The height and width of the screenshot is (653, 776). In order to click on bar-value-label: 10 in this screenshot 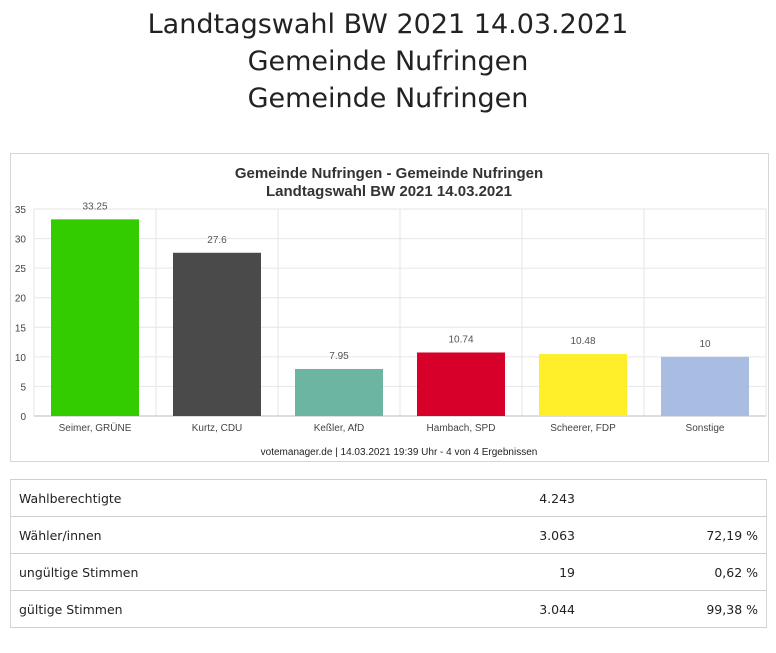, I will do `click(705, 344)`.